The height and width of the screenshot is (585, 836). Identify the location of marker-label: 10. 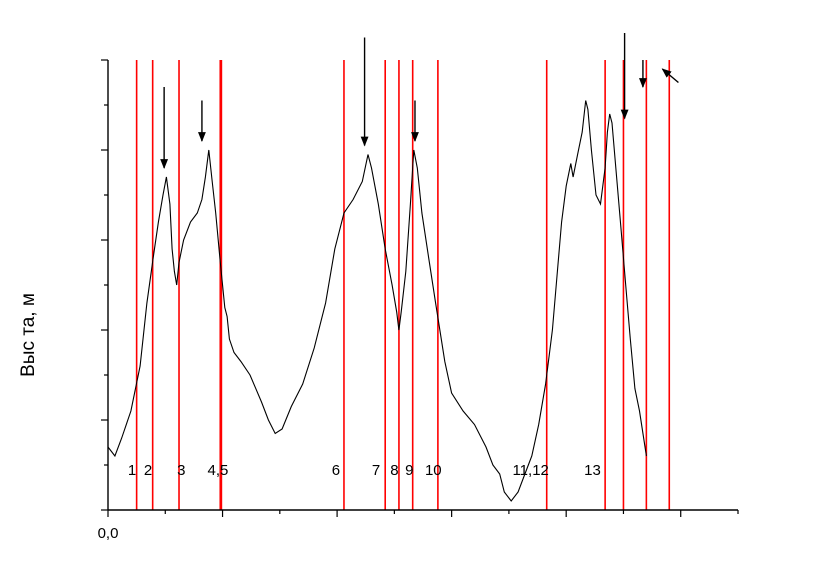
(433, 470).